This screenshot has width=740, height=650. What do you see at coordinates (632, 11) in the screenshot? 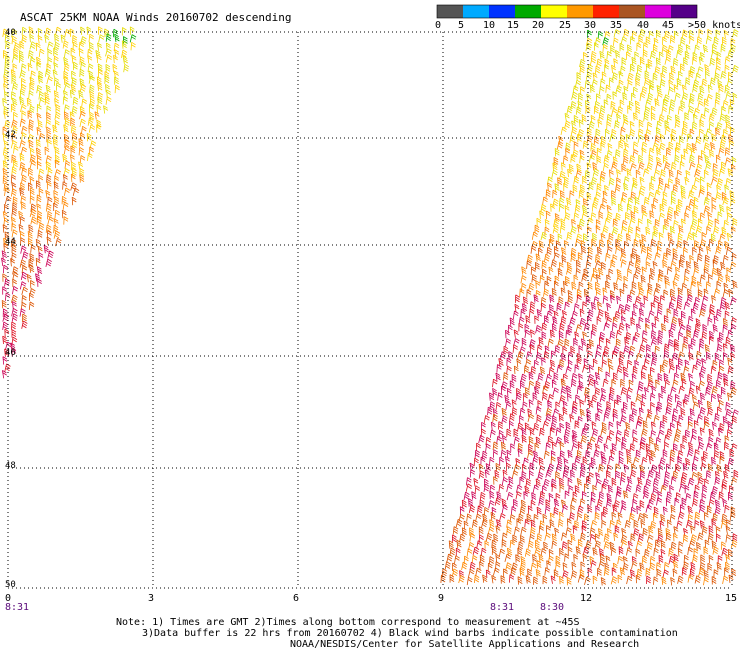
I see `colorbar-swatch` at bounding box center [632, 11].